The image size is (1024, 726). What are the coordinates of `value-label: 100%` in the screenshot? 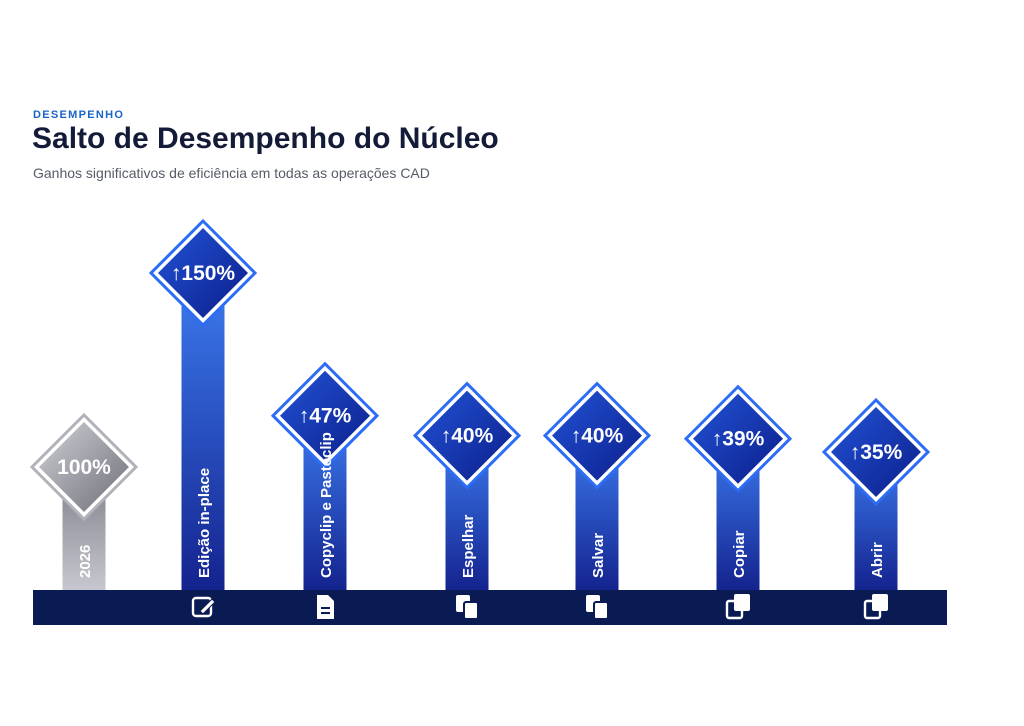 It's located at (84, 467).